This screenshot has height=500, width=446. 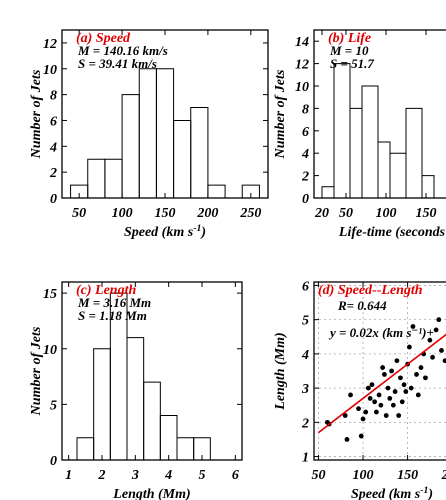 I want to click on annotation: S = 51.7, so click(x=352, y=63).